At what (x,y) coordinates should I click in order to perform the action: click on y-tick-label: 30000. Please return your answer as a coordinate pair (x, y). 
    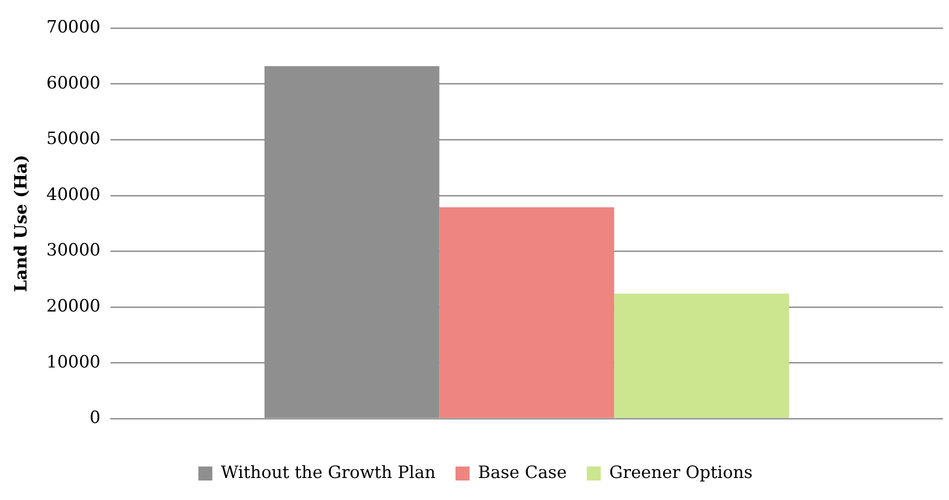
    Looking at the image, I should click on (73, 250).